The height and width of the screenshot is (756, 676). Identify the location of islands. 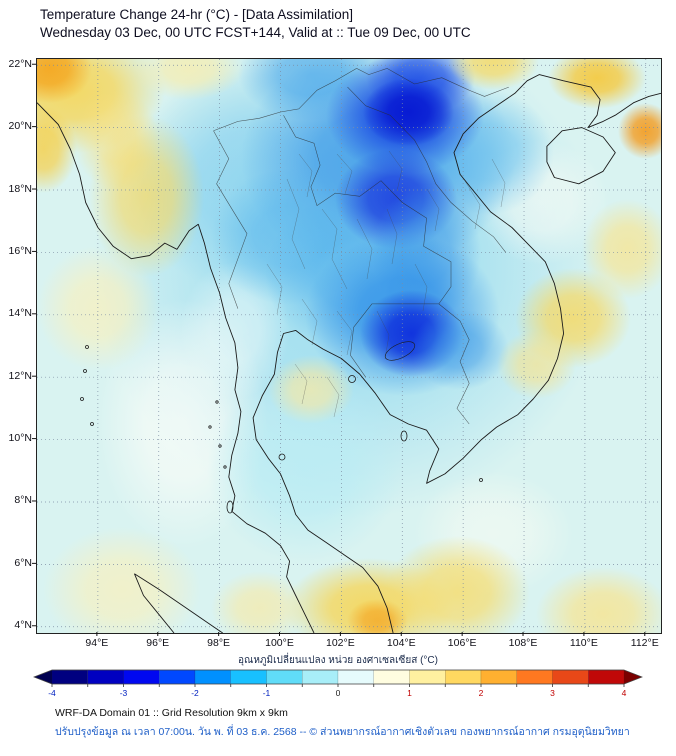
(281, 429).